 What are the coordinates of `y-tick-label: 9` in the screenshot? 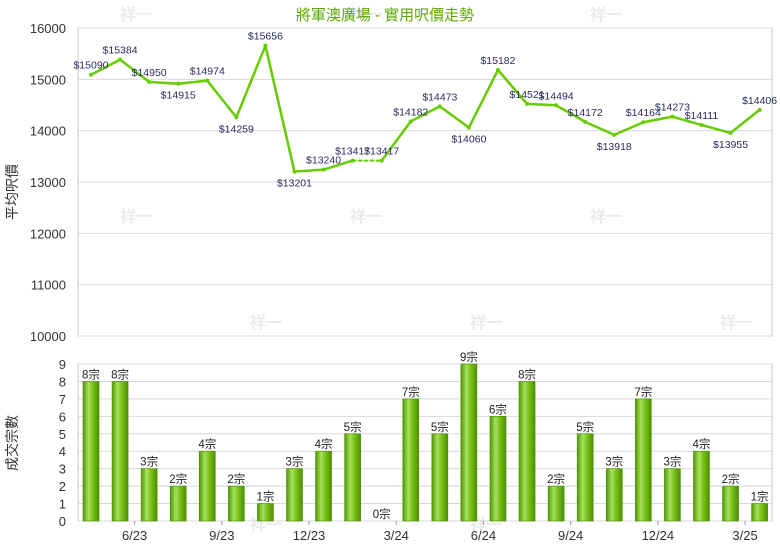 It's located at (62, 364).